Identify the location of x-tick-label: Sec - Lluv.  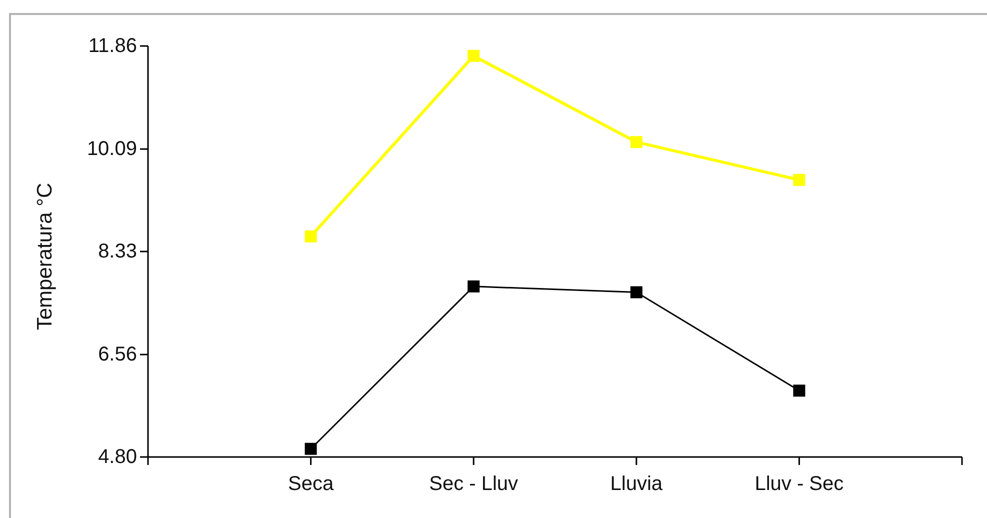
(473, 484).